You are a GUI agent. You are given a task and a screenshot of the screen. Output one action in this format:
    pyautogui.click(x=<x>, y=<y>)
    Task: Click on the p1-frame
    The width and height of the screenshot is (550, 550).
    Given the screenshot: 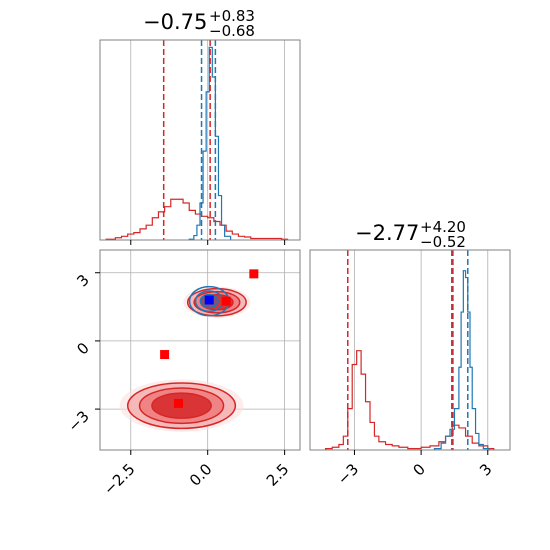 What is the action you would take?
    pyautogui.click(x=200, y=140)
    